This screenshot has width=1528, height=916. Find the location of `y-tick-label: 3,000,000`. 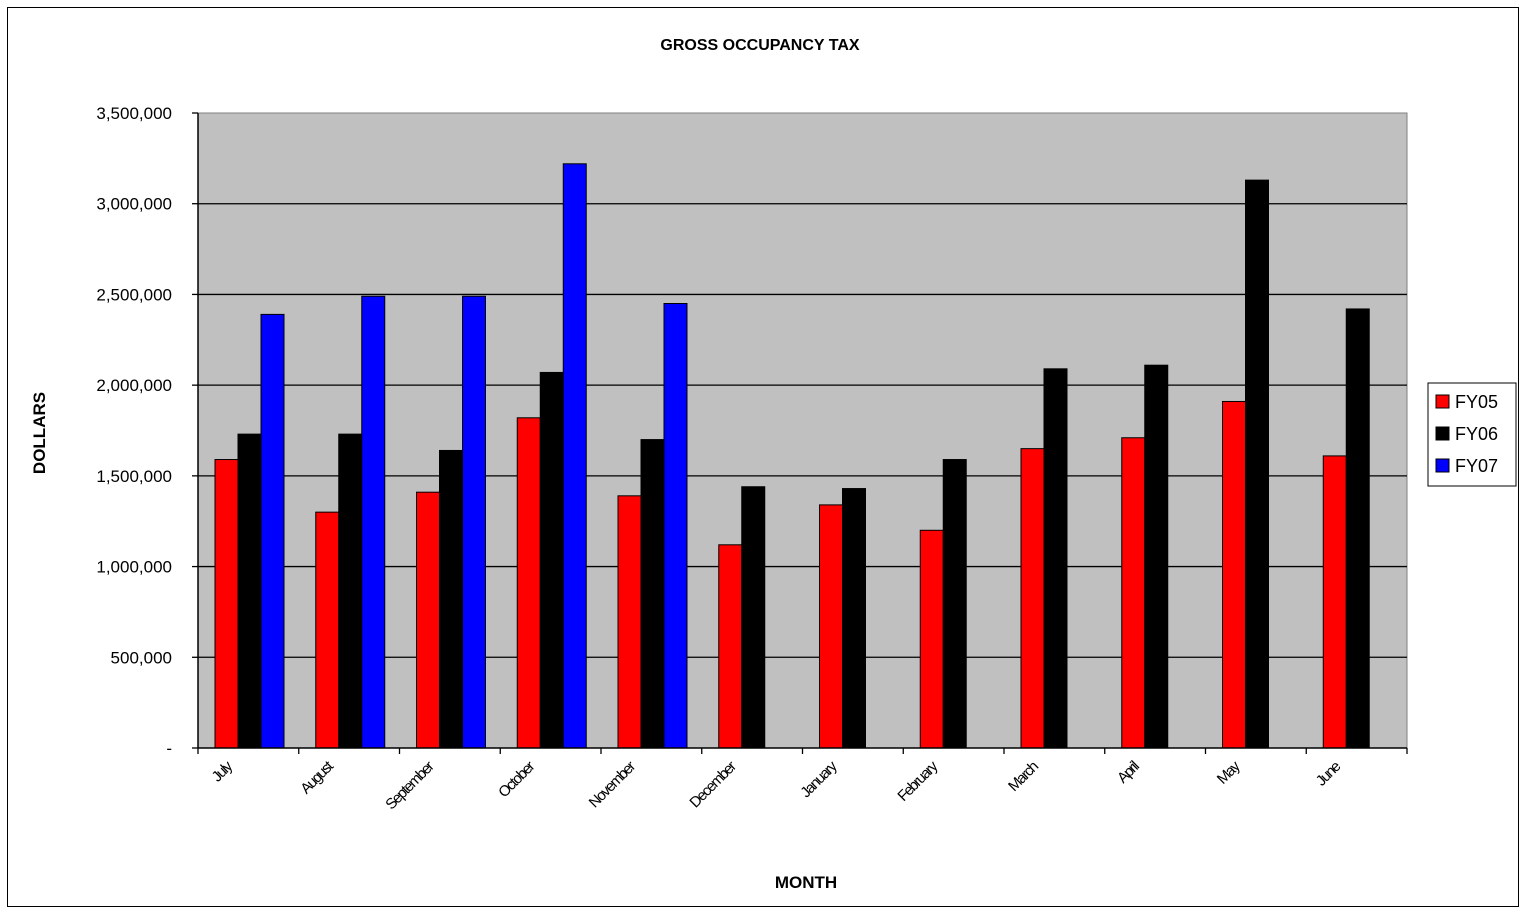

y-tick-label: 3,000,000 is located at coordinates (134, 204).